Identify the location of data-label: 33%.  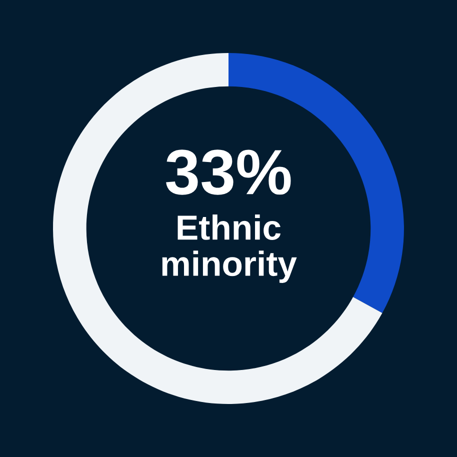
(228, 172).